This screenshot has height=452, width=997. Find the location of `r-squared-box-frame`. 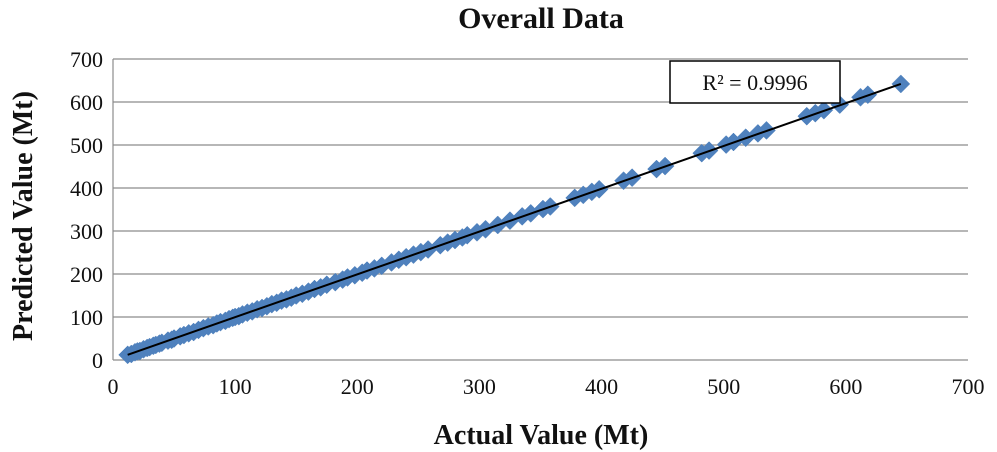

r-squared-box-frame is located at coordinates (755, 82).